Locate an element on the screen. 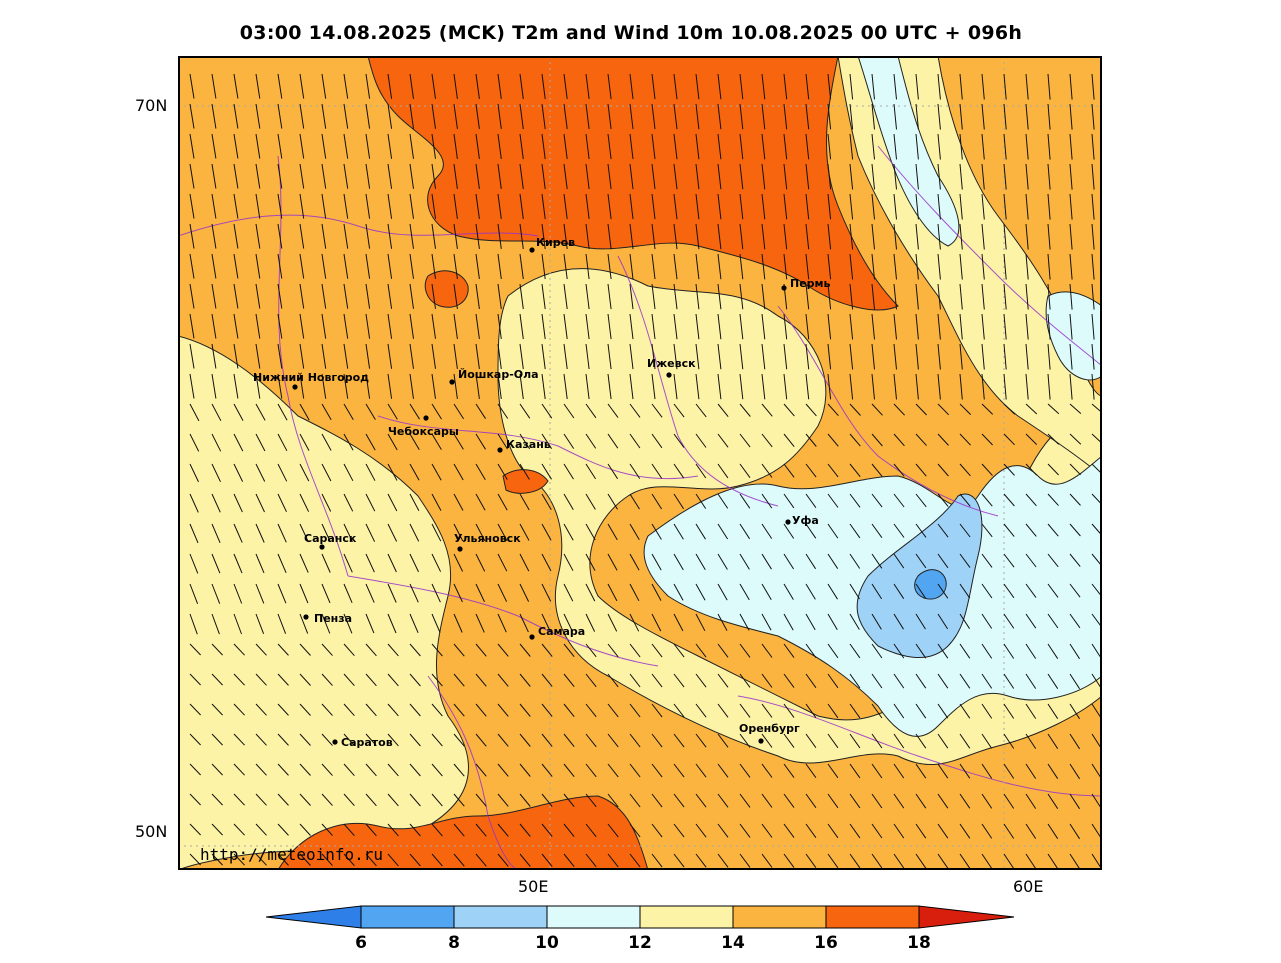  city-5-label: Ижевск is located at coordinates (671, 363).